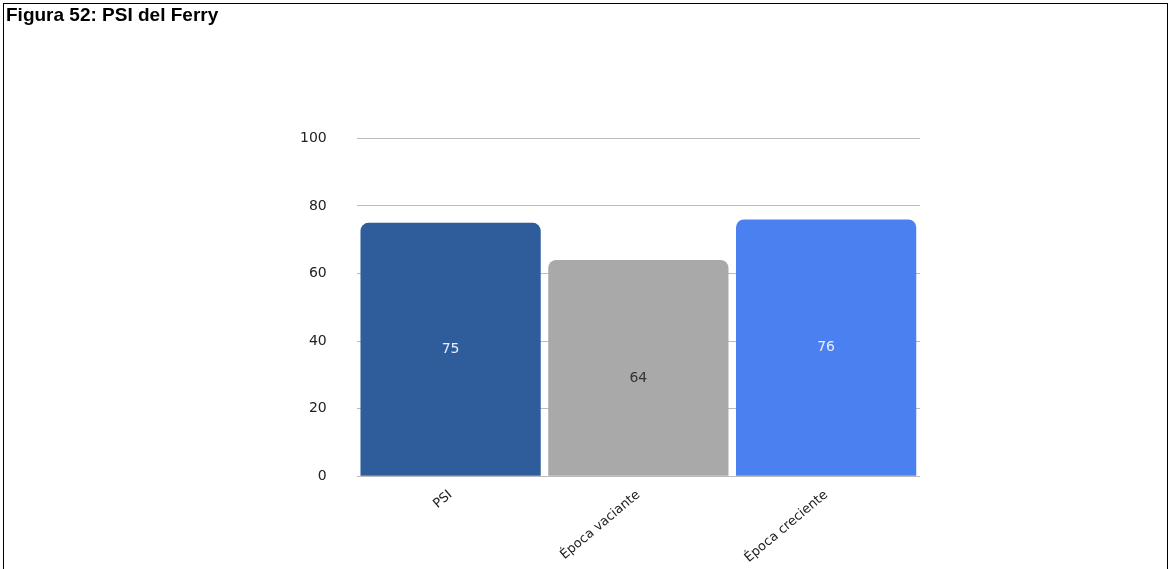 The height and width of the screenshot is (569, 1171). What do you see at coordinates (826, 346) in the screenshot?
I see `data-label: 76` at bounding box center [826, 346].